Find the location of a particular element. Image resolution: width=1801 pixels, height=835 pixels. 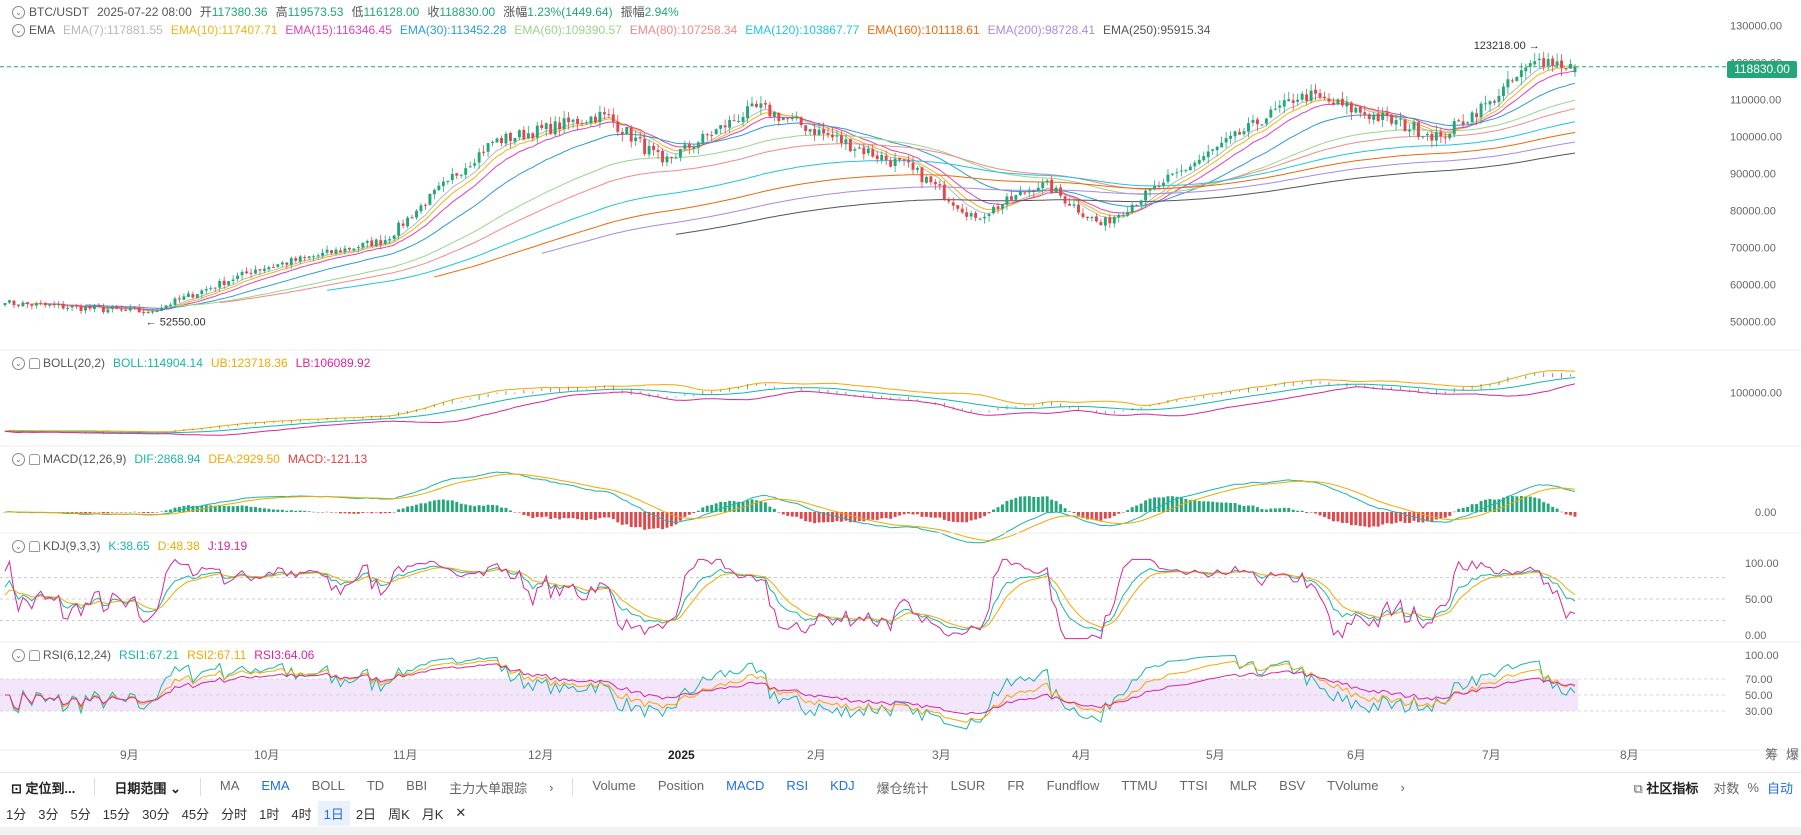

ema-value: EMA(160):101118.61 is located at coordinates (923, 30).